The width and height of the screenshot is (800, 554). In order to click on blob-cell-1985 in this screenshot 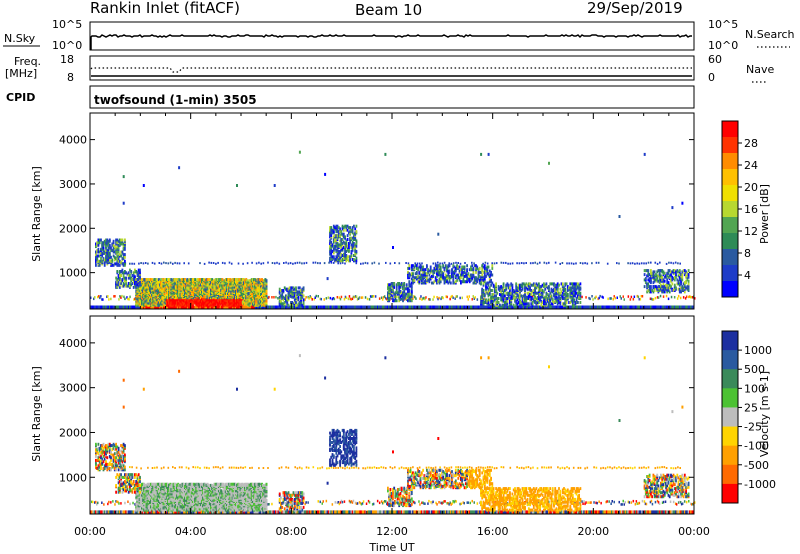, I will do `click(204, 297)`.